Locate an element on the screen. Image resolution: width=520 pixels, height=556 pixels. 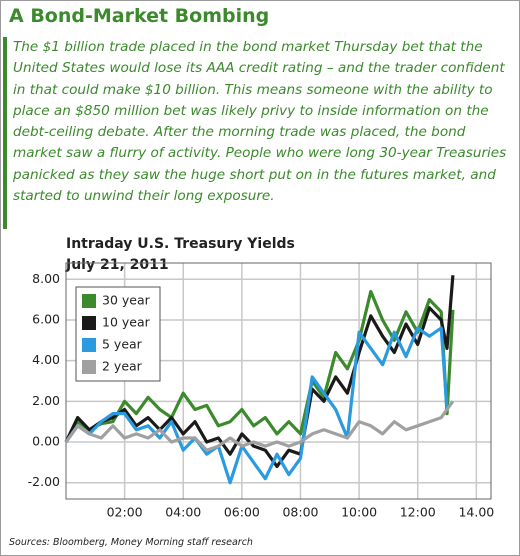
legend-label: 30 year is located at coordinates (126, 300).